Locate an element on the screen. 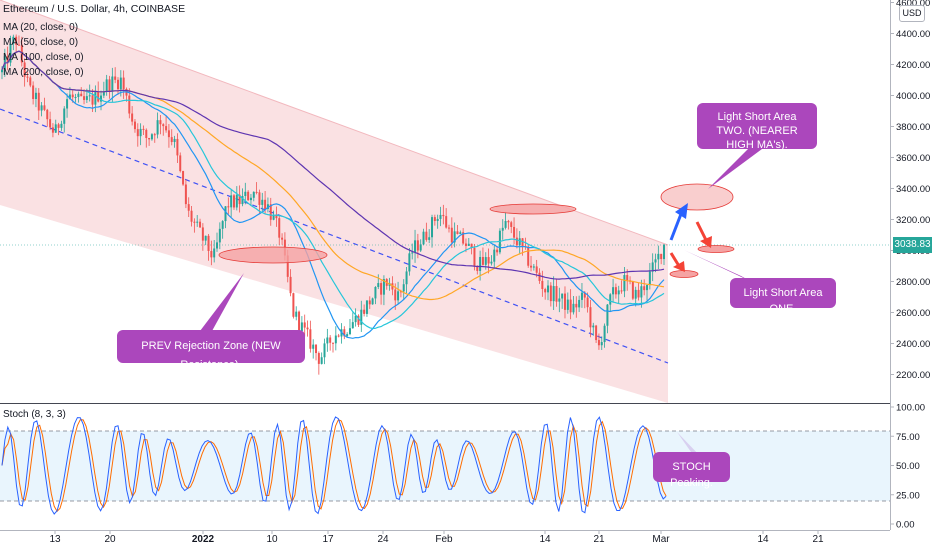  stoch-lines is located at coordinates (334, 465).